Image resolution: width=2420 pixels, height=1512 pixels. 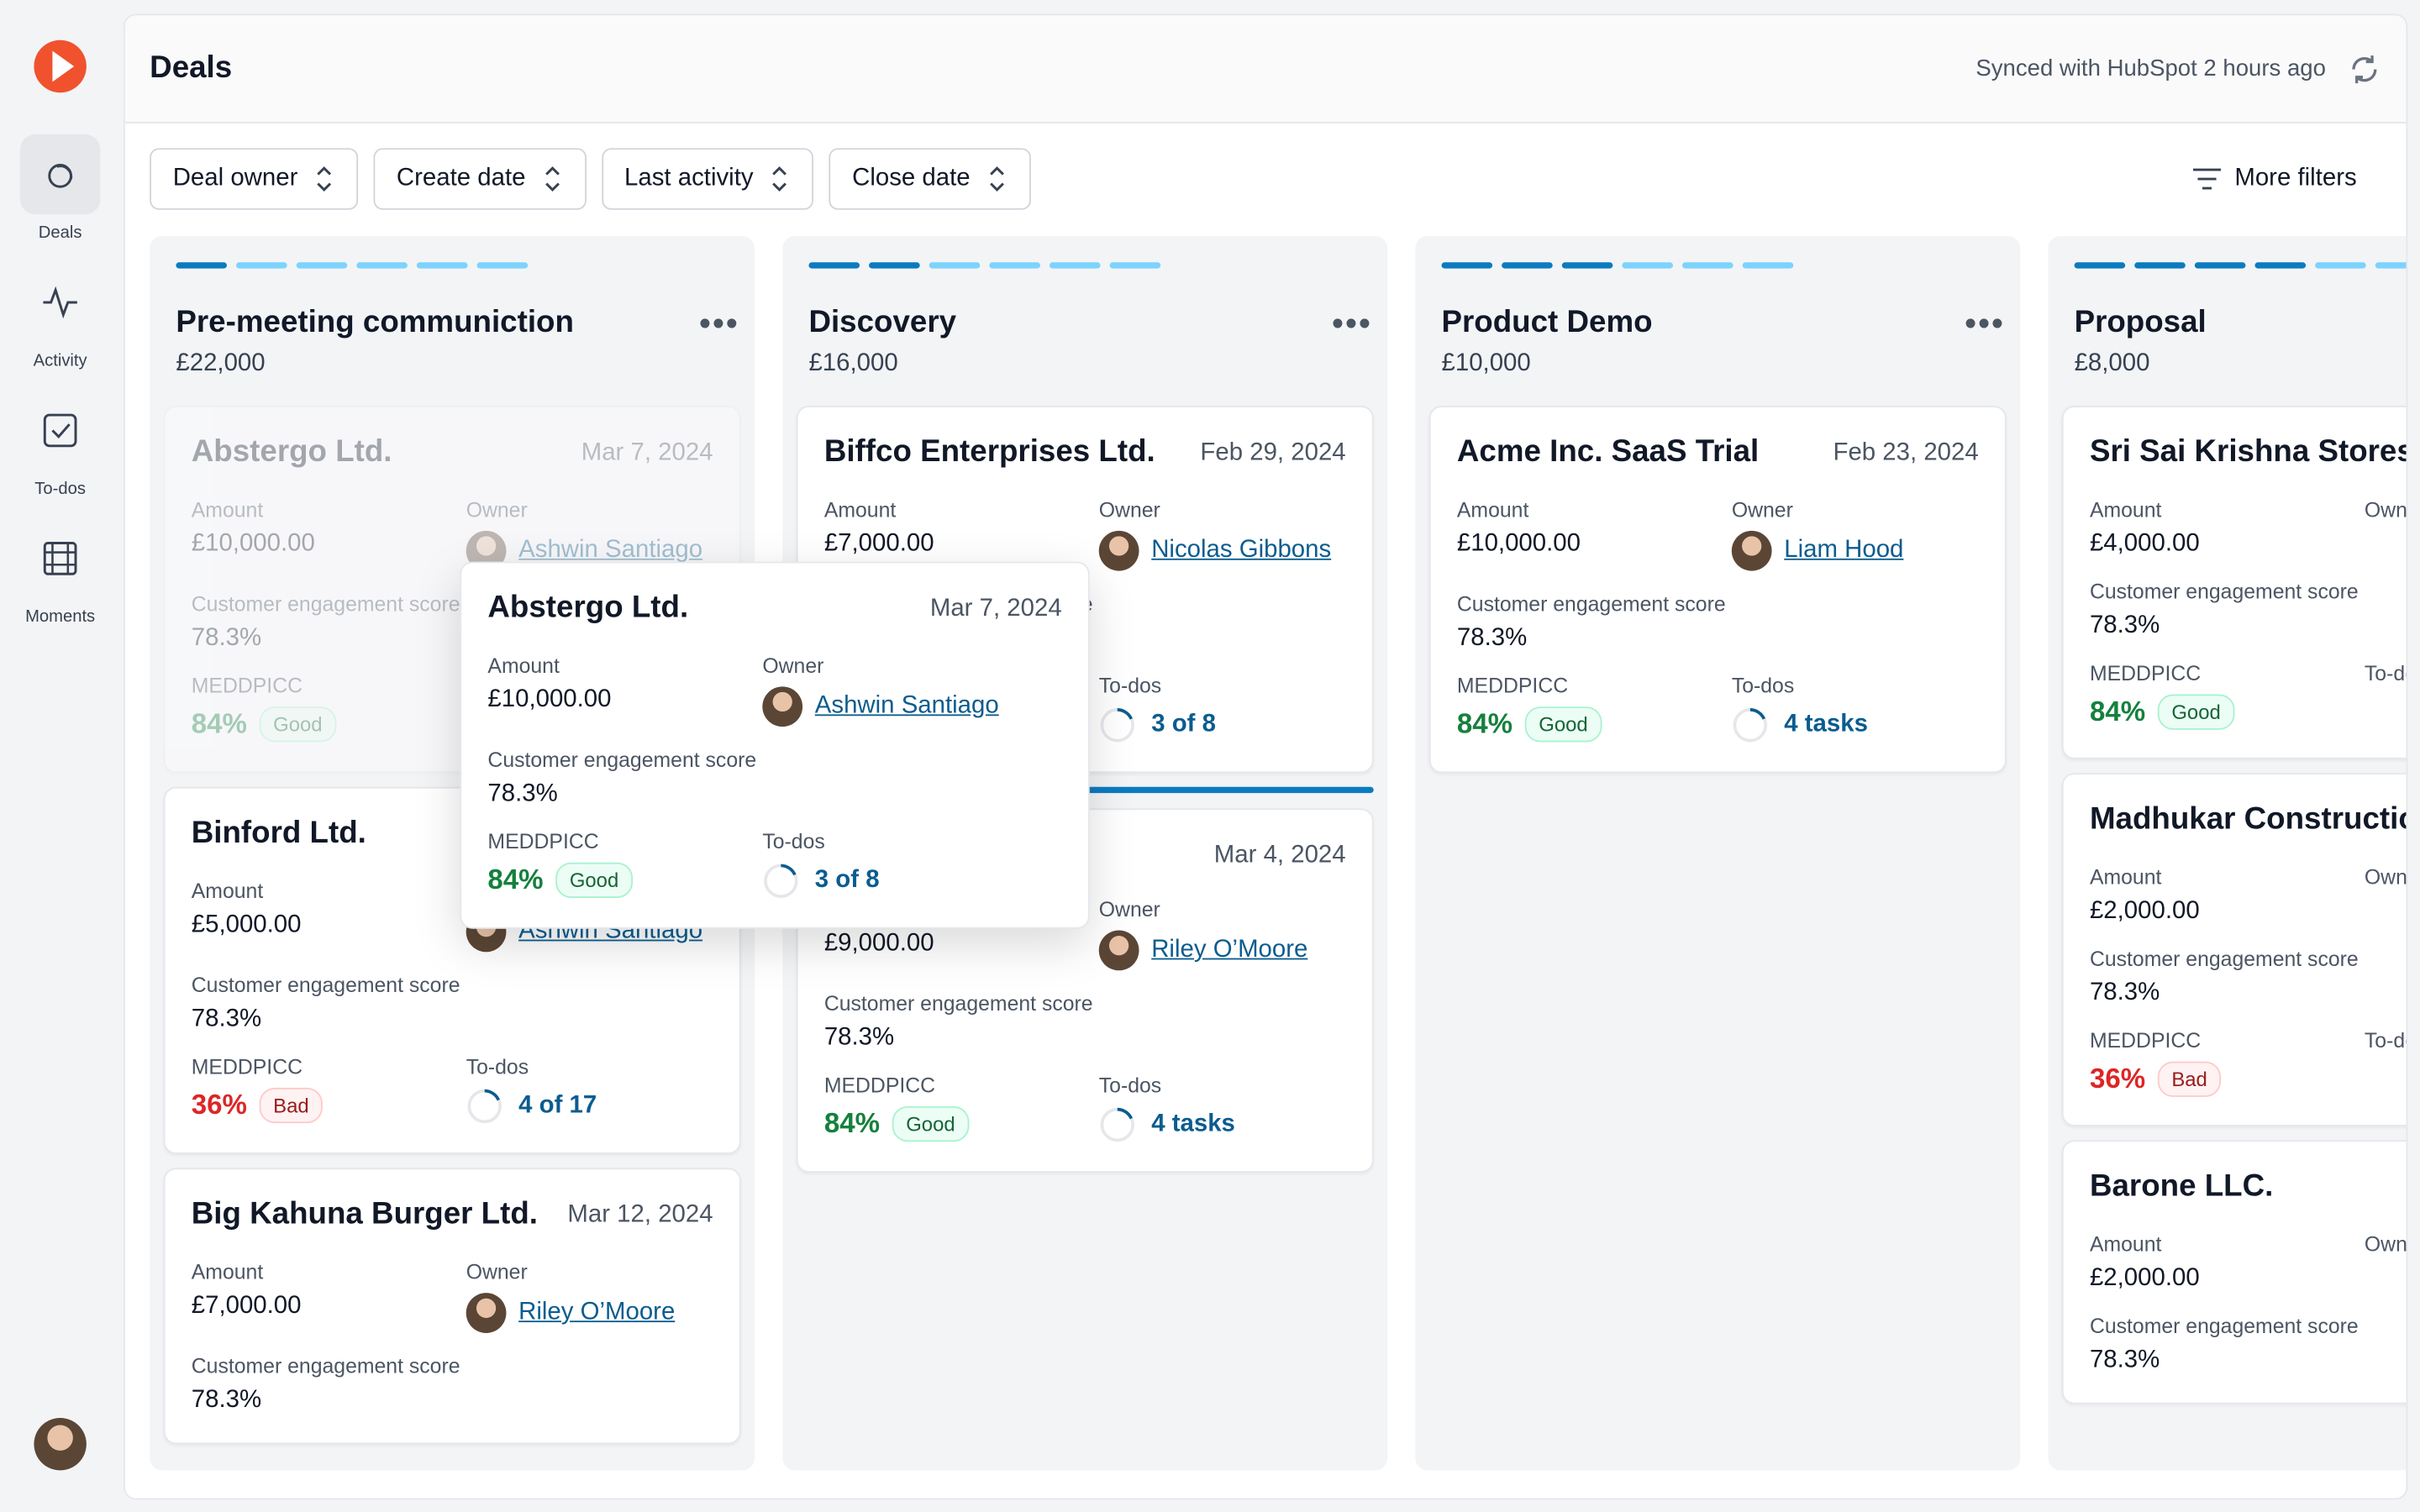 What do you see at coordinates (774, 608) in the screenshot?
I see `card-header: Abstergo Ltd. Mar 7, 2024` at bounding box center [774, 608].